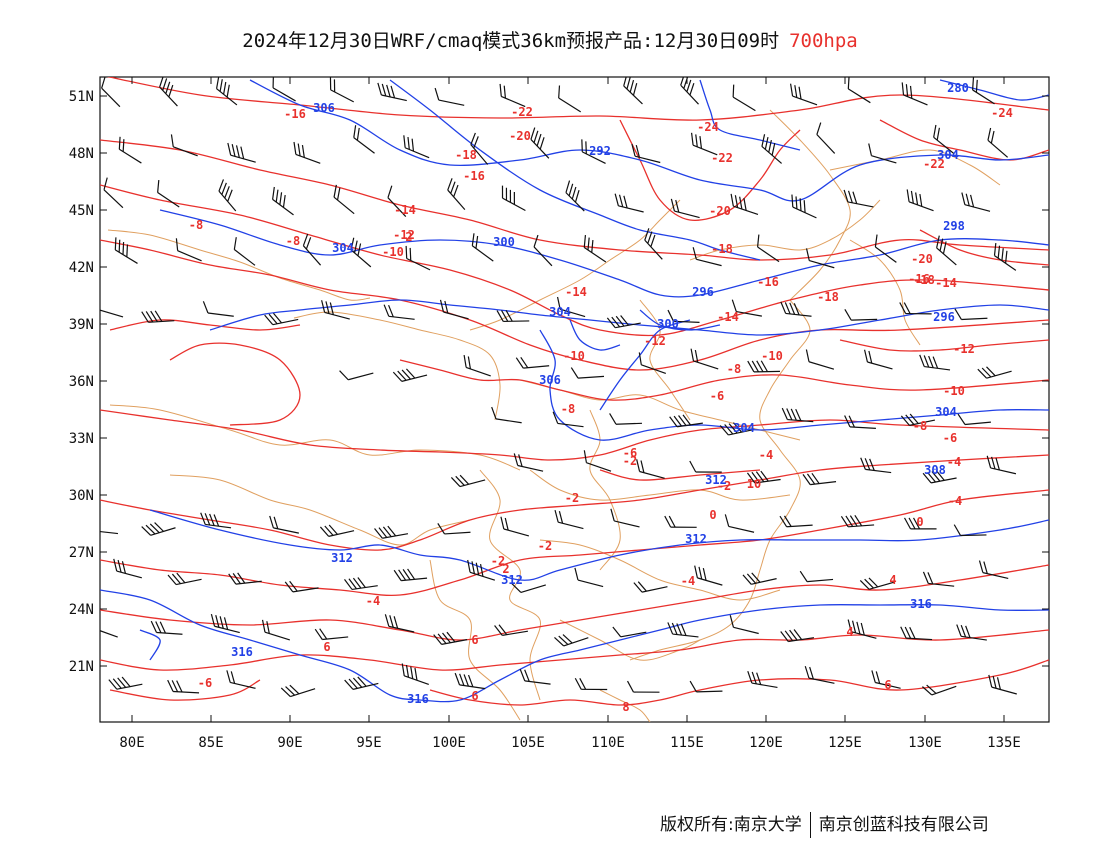  I want to click on lon-label: 100E, so click(449, 743).